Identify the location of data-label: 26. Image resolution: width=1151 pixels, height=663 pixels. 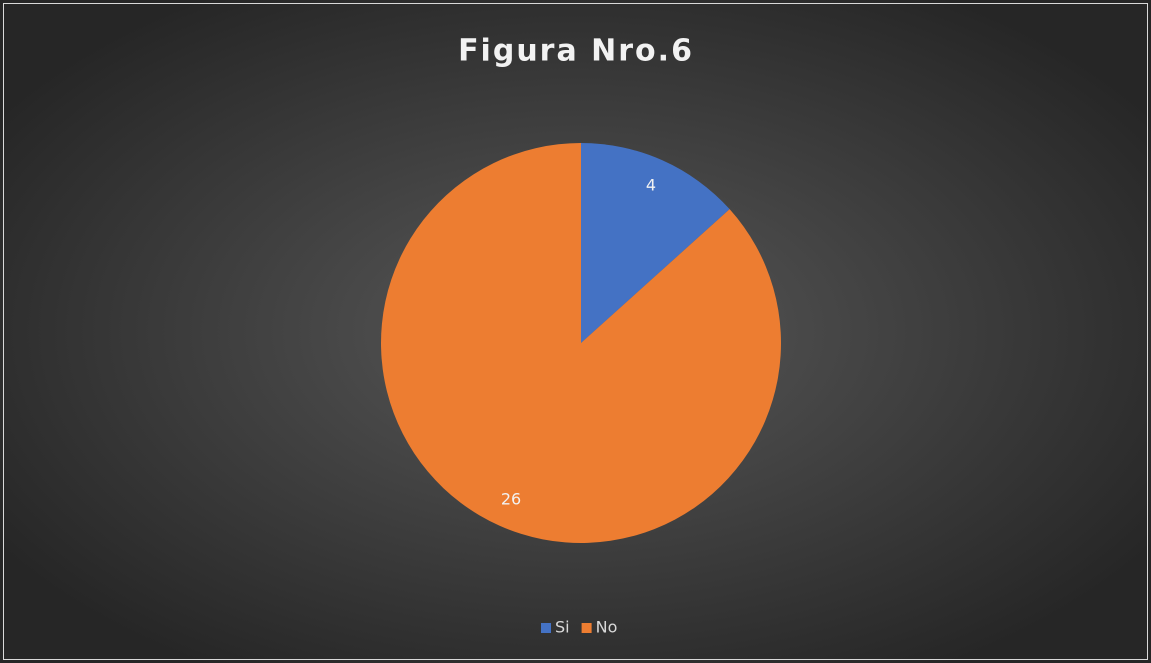
(511, 499).